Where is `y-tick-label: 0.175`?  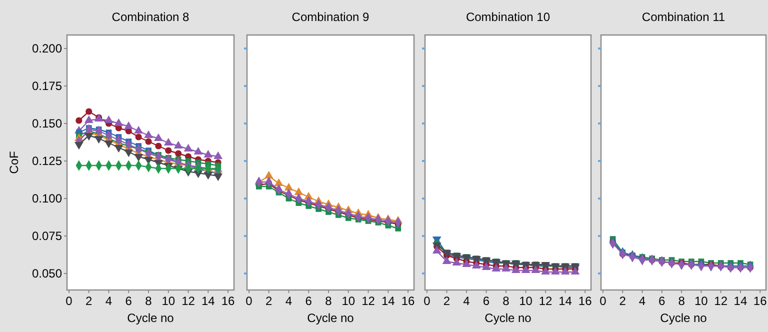
y-tick-label: 0.175 is located at coordinates (47, 86).